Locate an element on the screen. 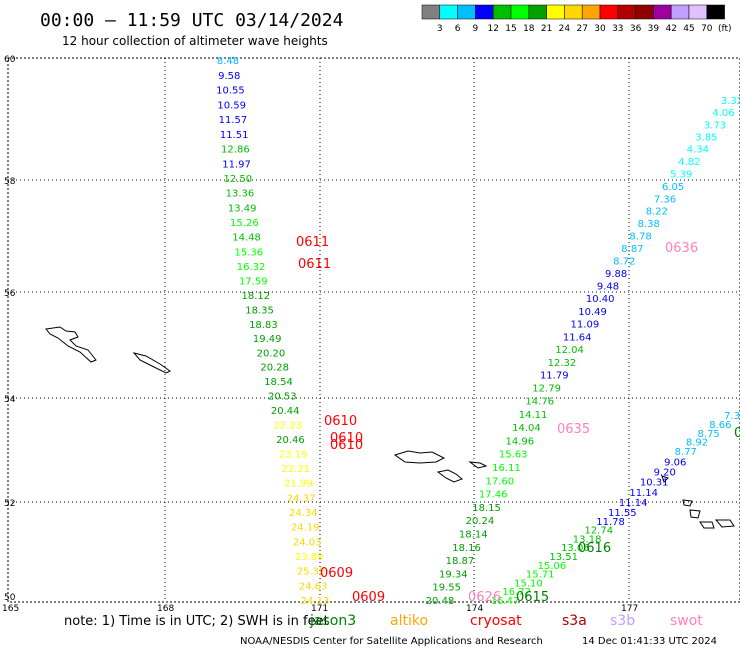  wave-height-label: 20.24 is located at coordinates (480, 521).